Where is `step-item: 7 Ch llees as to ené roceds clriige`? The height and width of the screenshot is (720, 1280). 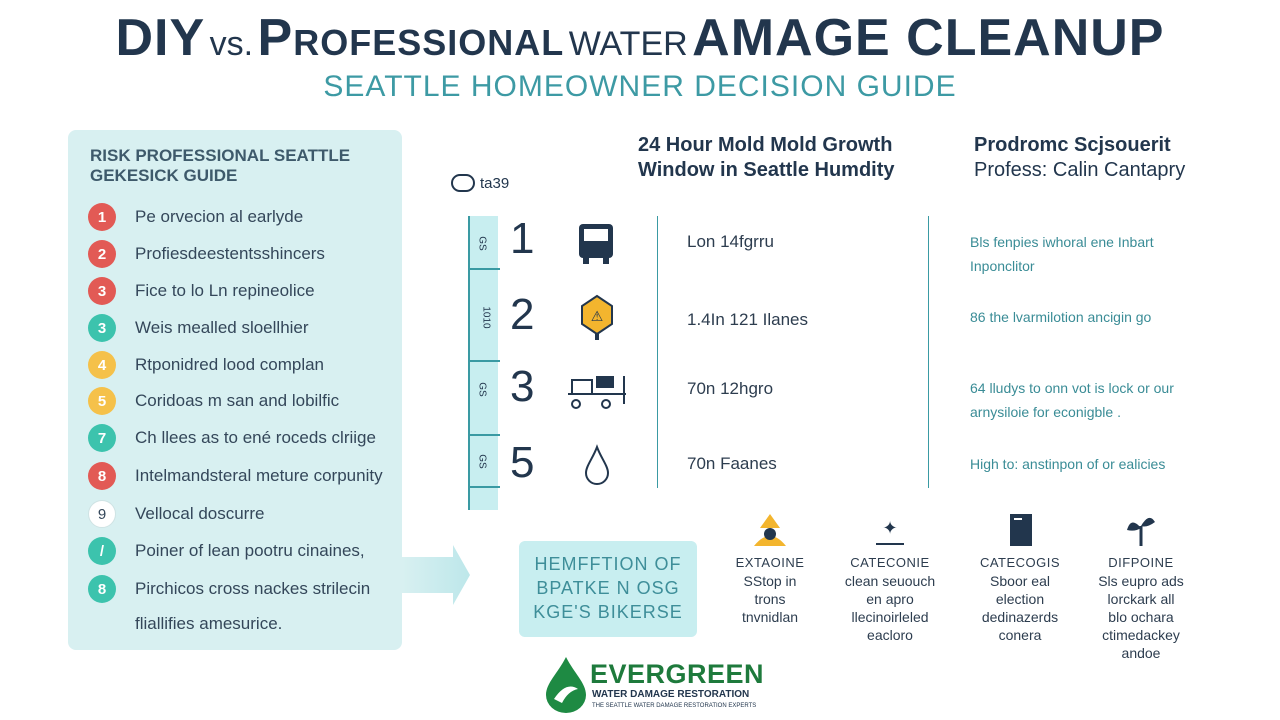
step-item: 7 Ch llees as to ené roceds clriige is located at coordinates (232, 438).